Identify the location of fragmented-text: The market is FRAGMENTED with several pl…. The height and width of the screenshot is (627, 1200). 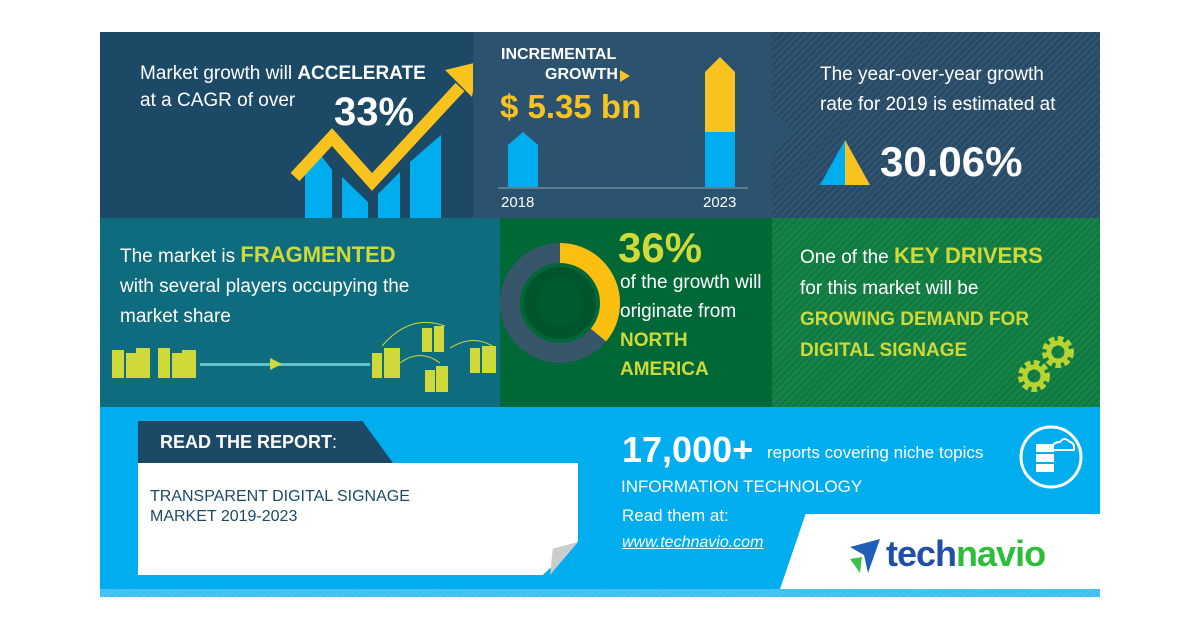
(264, 286).